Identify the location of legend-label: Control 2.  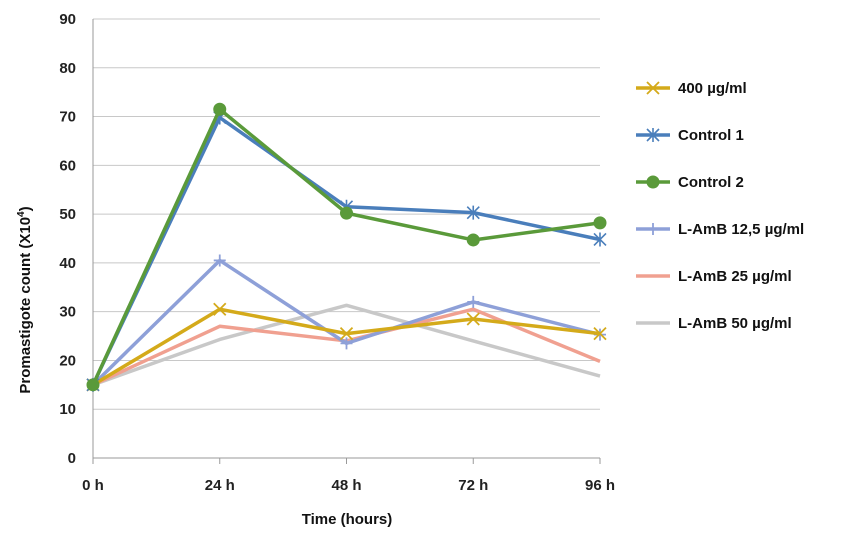
(711, 182).